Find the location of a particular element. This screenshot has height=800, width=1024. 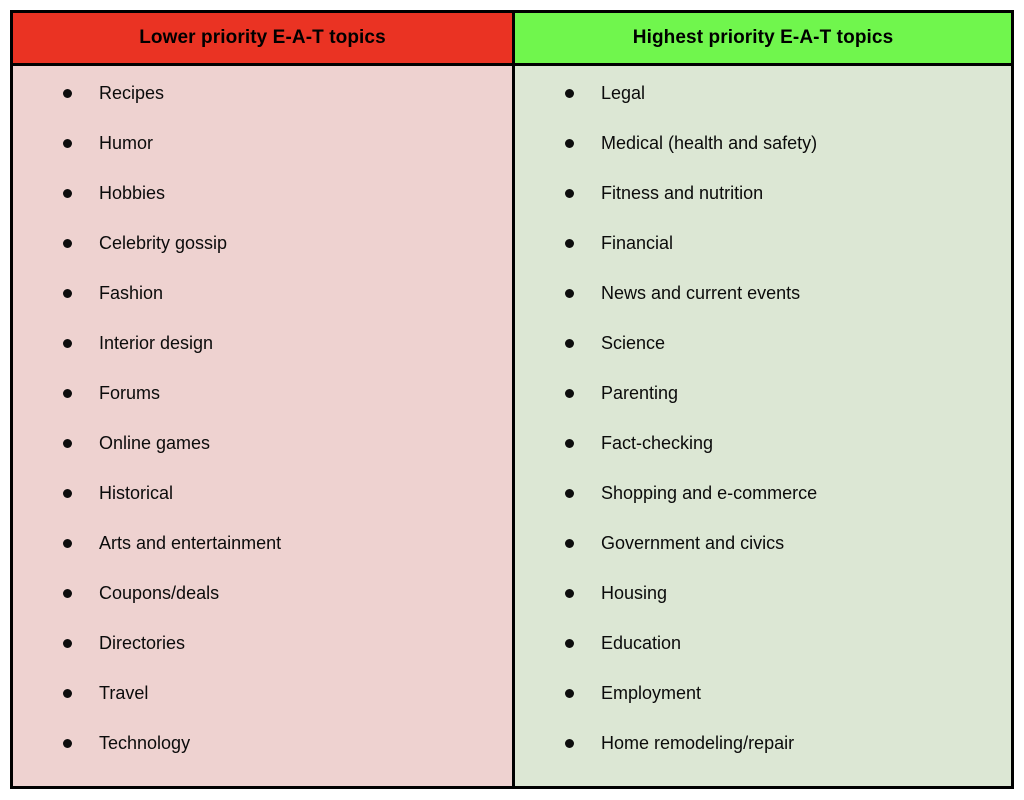

list-item: Home remodeling/repair is located at coordinates (763, 743).